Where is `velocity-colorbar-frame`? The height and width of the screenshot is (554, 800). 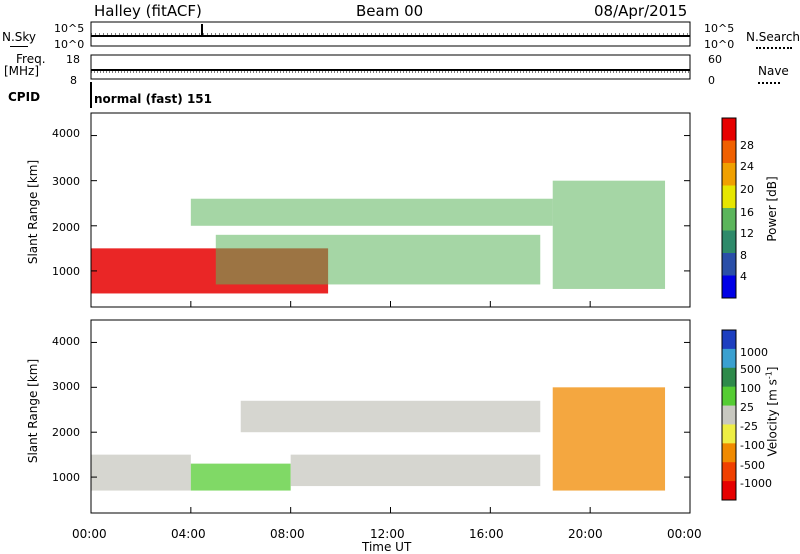
velocity-colorbar-frame is located at coordinates (729, 415).